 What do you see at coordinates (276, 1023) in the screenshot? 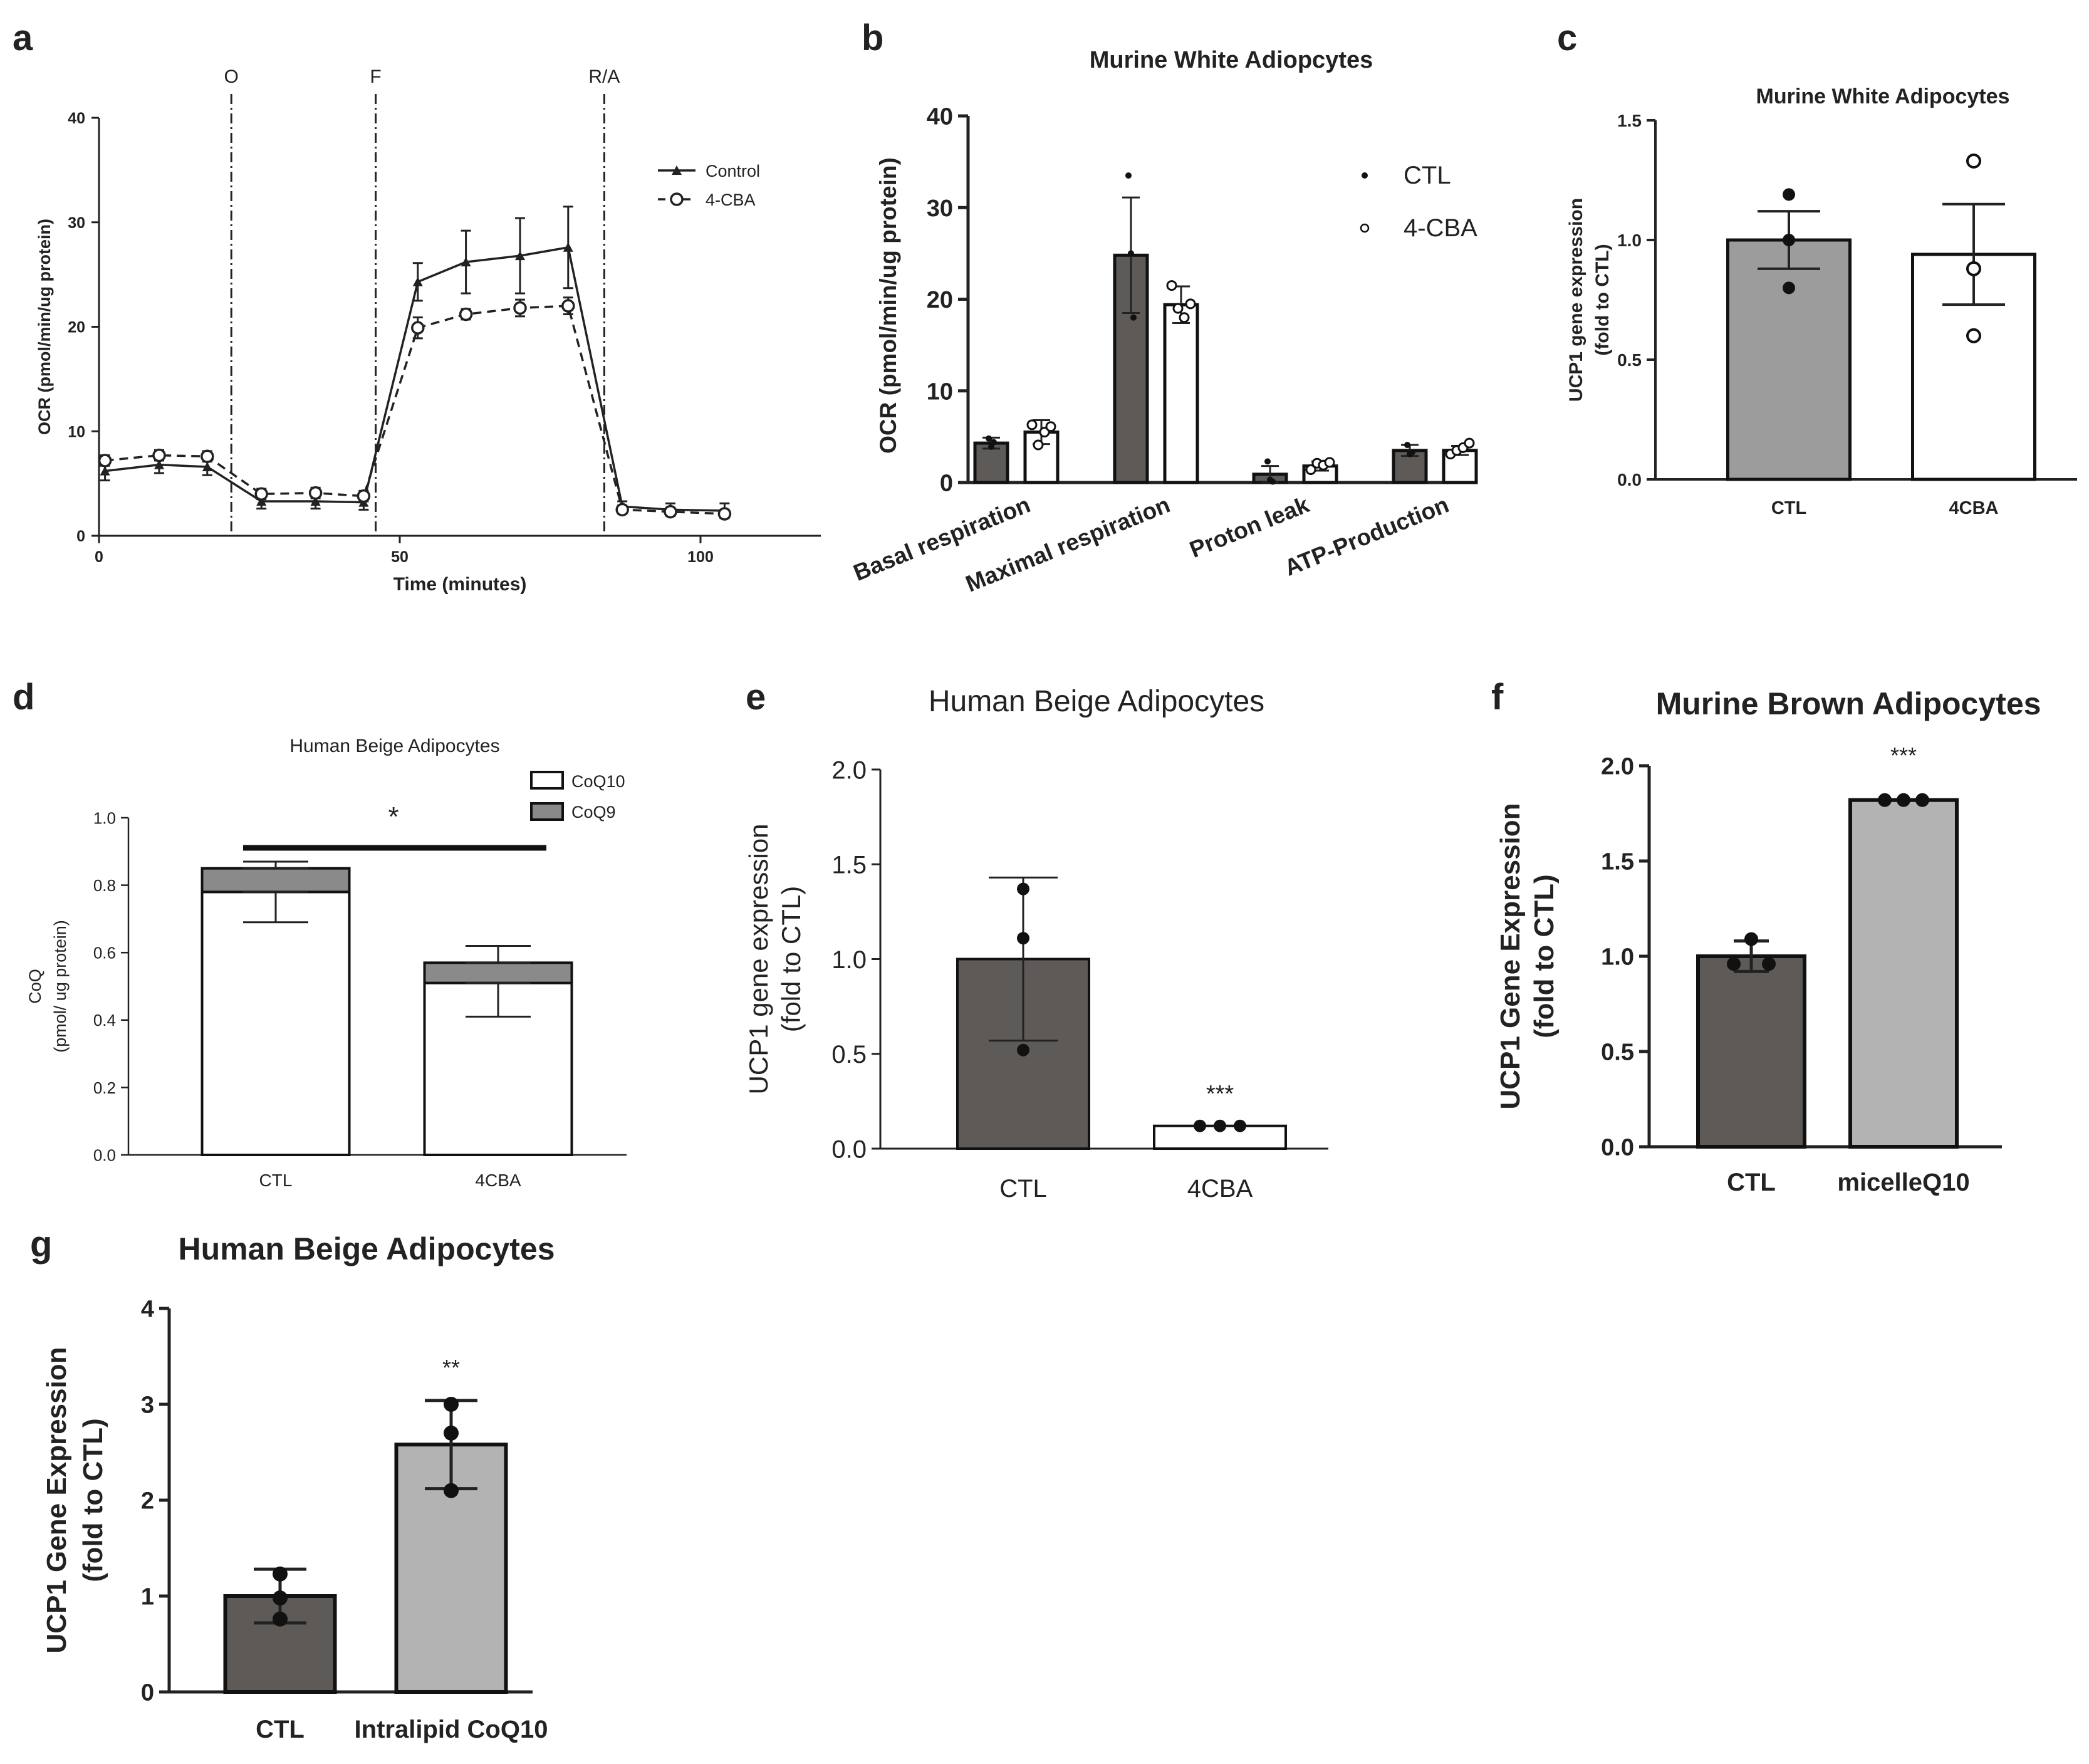
I see `bar-coq10` at bounding box center [276, 1023].